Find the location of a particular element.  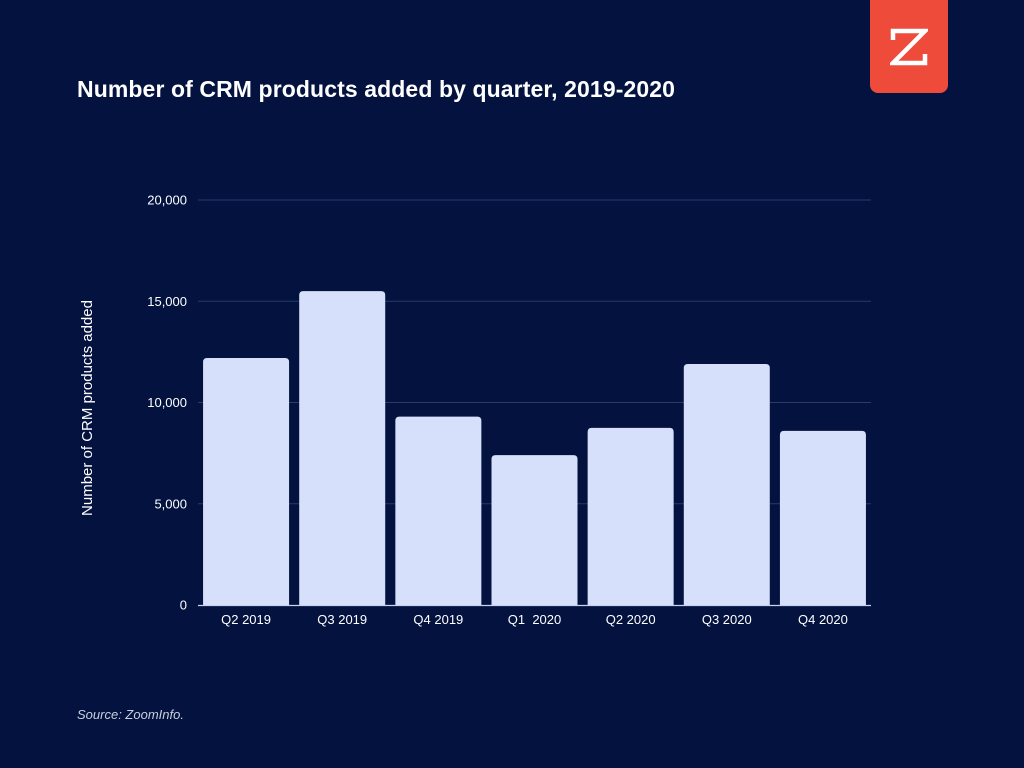

source-note: Source: ZoomInfo. is located at coordinates (130, 714).